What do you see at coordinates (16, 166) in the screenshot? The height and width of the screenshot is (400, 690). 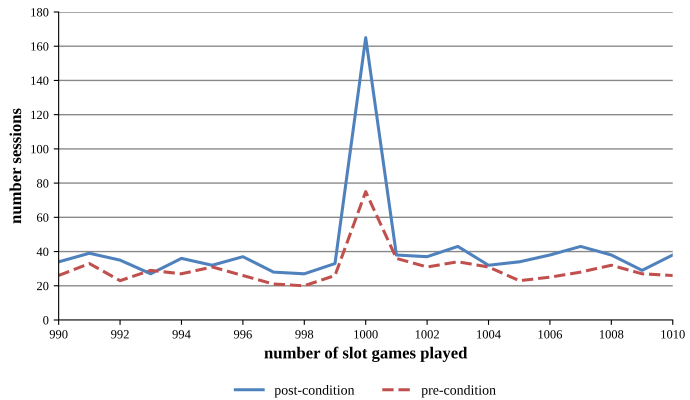 I see `y-axis-title: number sessions` at bounding box center [16, 166].